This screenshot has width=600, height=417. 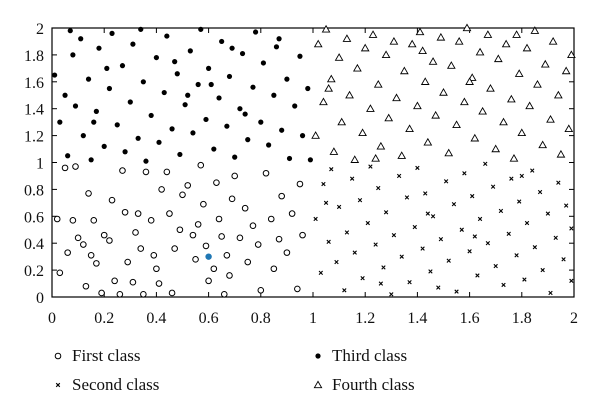 I want to click on legend-marker-third-class, so click(x=318, y=356).